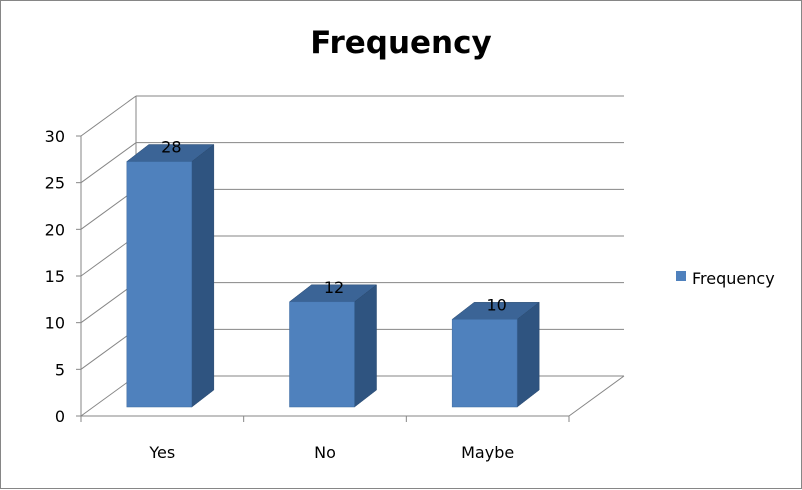  I want to click on y-tick-labels: 0 5 10 15 20 25 30, so click(55, 276).